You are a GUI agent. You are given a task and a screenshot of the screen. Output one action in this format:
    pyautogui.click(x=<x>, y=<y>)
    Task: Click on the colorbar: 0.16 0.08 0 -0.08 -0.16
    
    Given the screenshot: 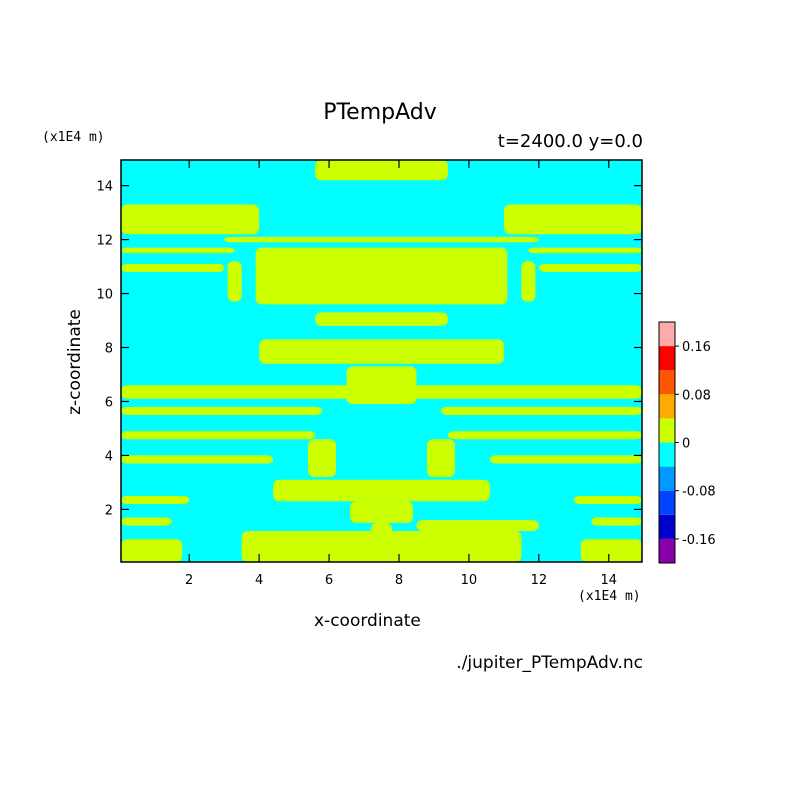 What is the action you would take?
    pyautogui.click(x=687, y=442)
    